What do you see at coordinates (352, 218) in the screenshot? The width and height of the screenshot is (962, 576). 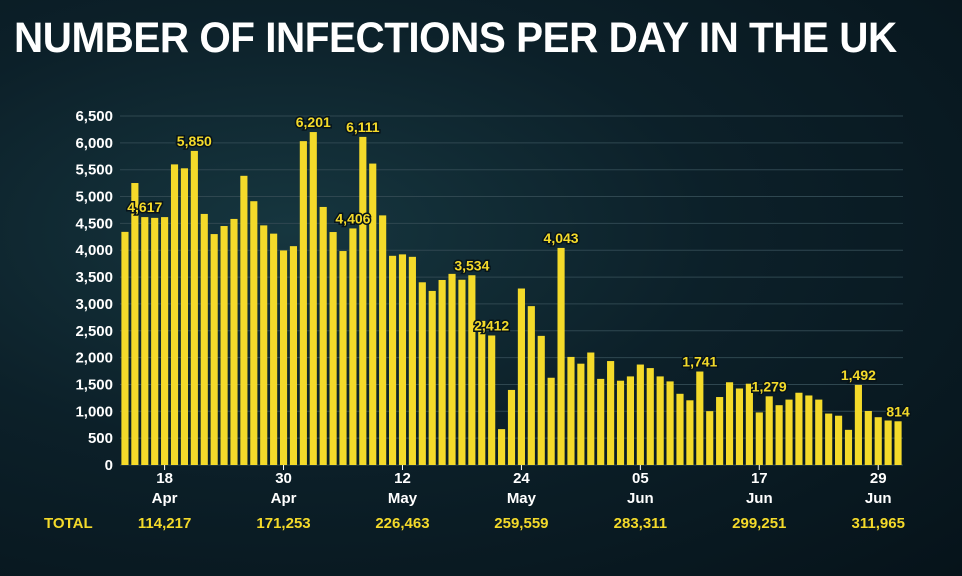 I see `data-label: 4,406` at bounding box center [352, 218].